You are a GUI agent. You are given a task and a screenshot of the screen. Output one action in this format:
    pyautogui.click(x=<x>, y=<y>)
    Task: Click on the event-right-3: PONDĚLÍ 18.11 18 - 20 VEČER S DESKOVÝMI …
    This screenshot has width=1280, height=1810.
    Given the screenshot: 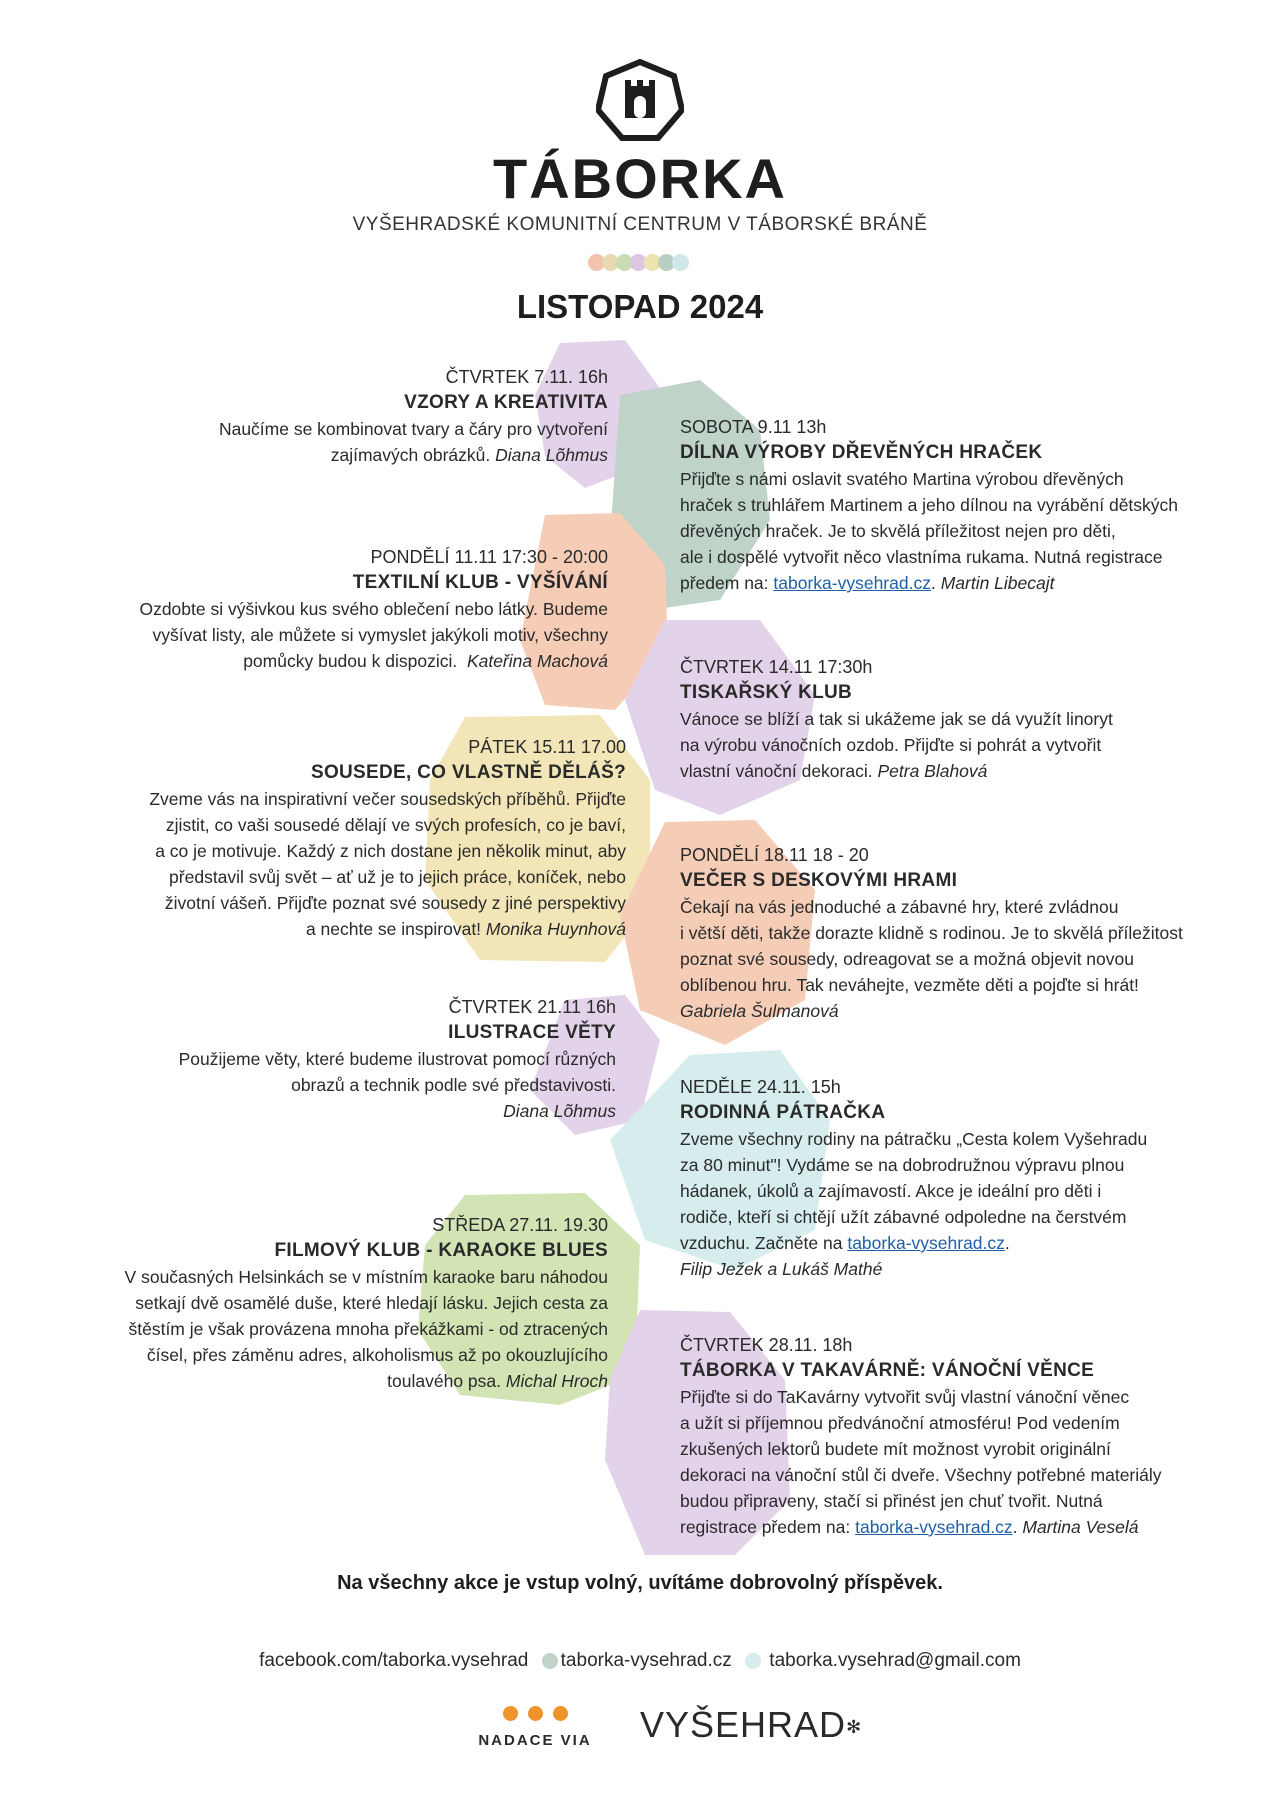 What is the action you would take?
    pyautogui.click(x=970, y=933)
    